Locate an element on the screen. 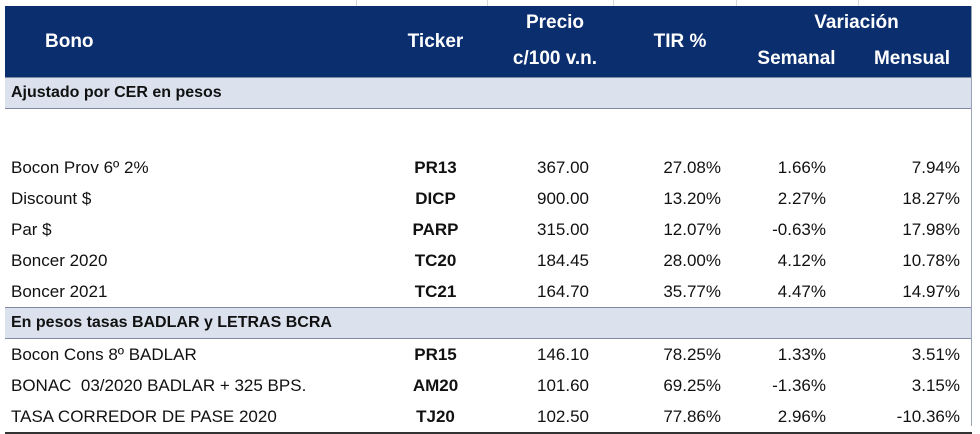 Image resolution: width=980 pixels, height=434 pixels. spacer-row is located at coordinates (488, 131).